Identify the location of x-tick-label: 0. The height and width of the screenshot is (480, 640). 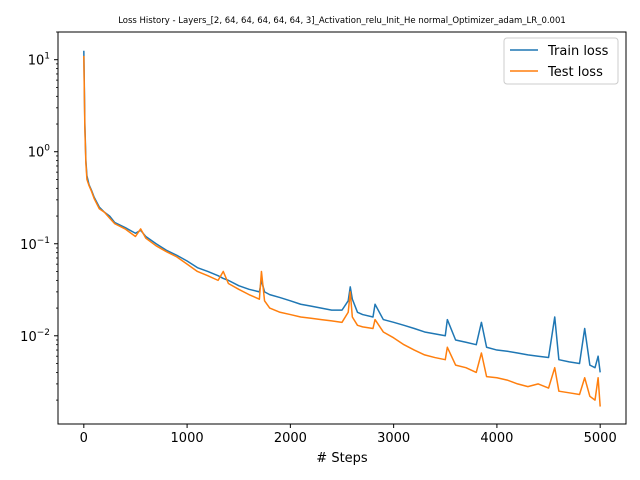
(84, 438).